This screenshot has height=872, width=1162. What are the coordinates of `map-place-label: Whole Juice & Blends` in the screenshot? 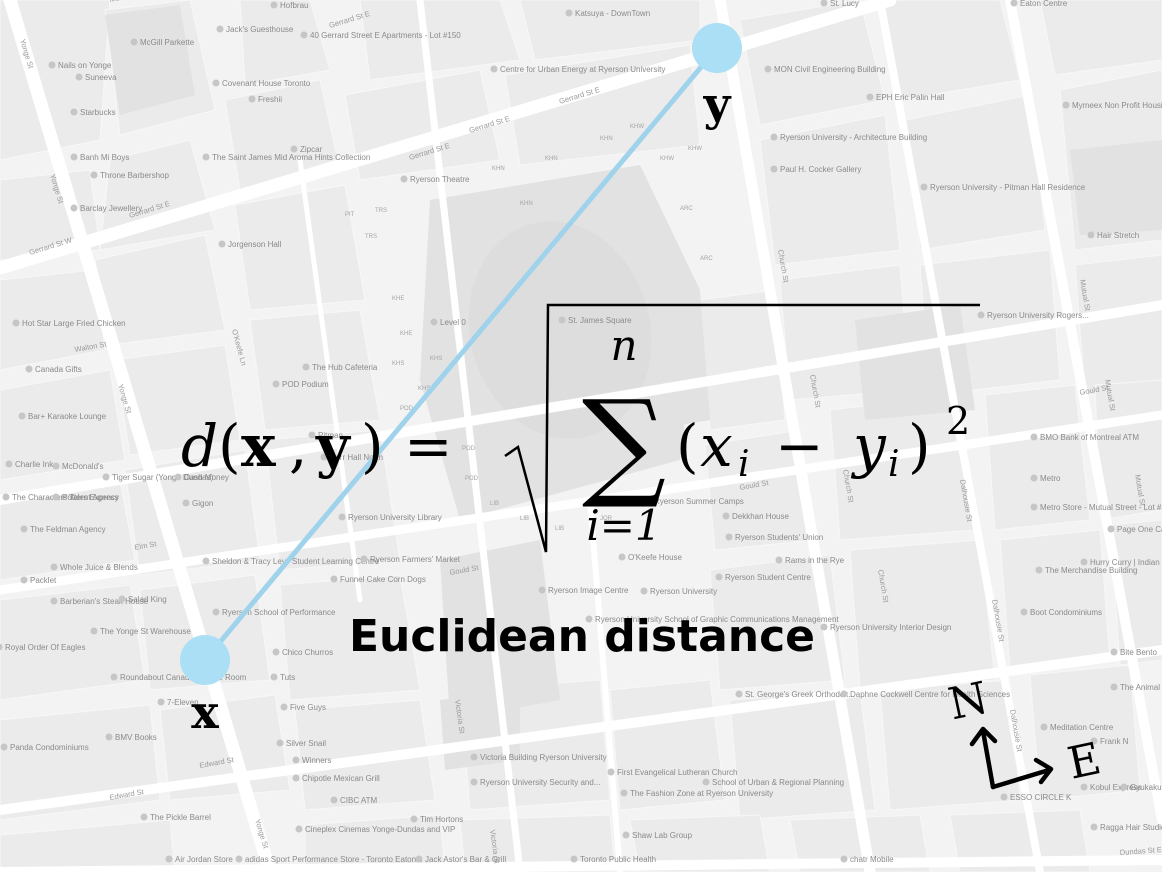 It's located at (99, 567).